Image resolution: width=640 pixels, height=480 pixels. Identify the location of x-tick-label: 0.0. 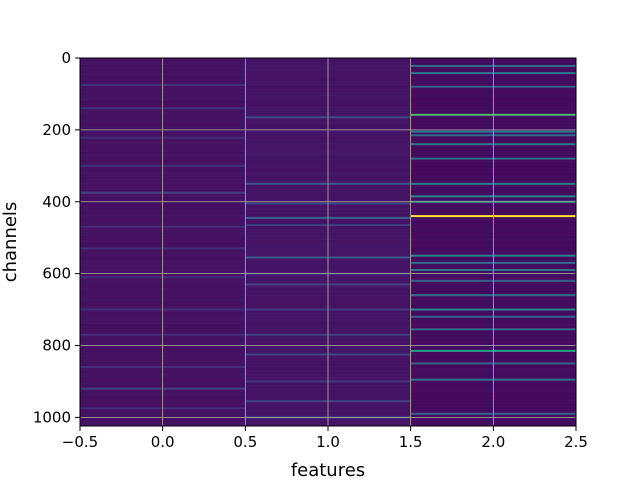
(163, 442).